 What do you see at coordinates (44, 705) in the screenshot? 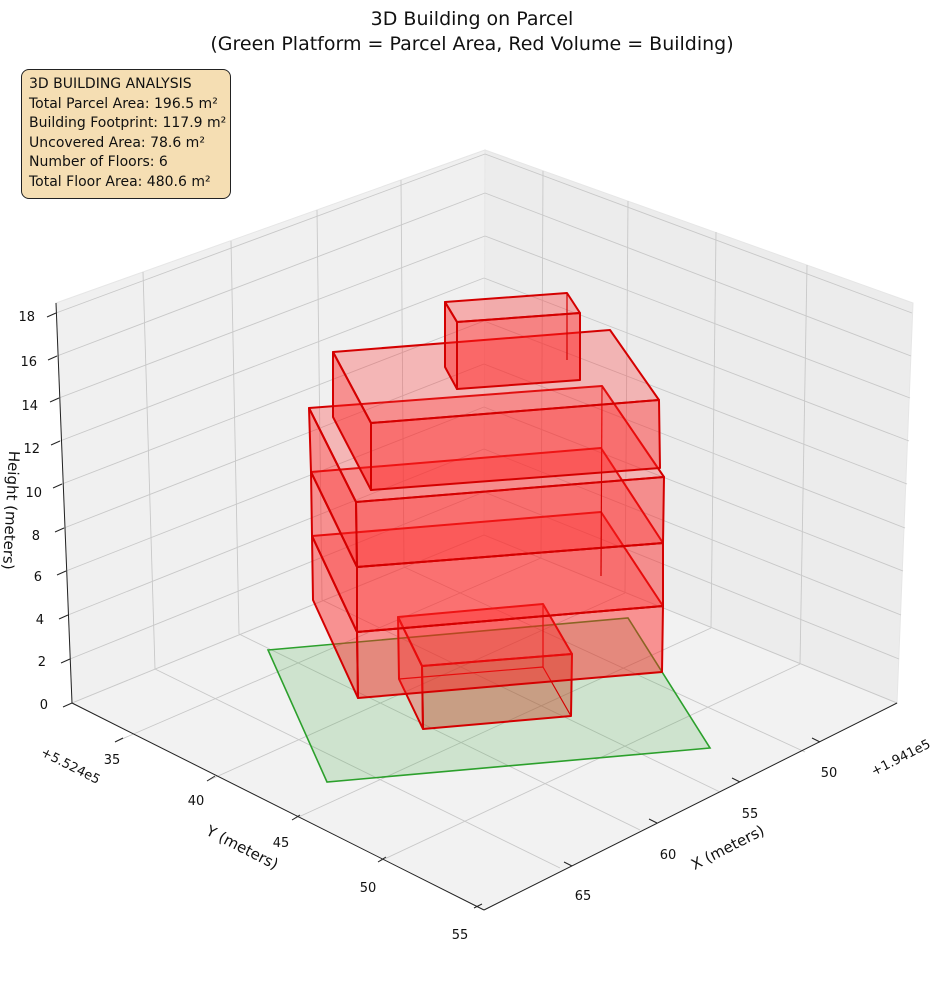
I see `z-tick-label: 0` at bounding box center [44, 705].